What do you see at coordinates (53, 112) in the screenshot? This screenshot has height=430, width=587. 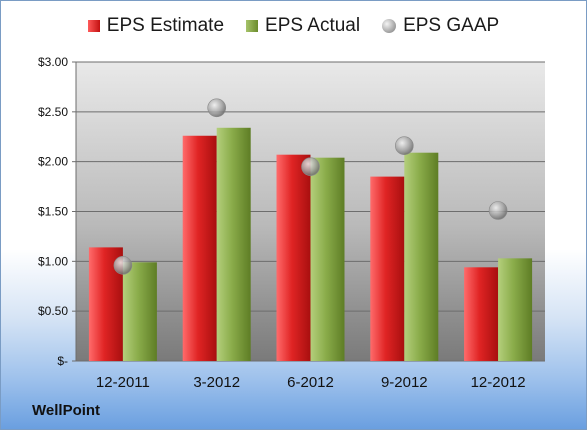 I see `y-tick-label: $2.50` at bounding box center [53, 112].